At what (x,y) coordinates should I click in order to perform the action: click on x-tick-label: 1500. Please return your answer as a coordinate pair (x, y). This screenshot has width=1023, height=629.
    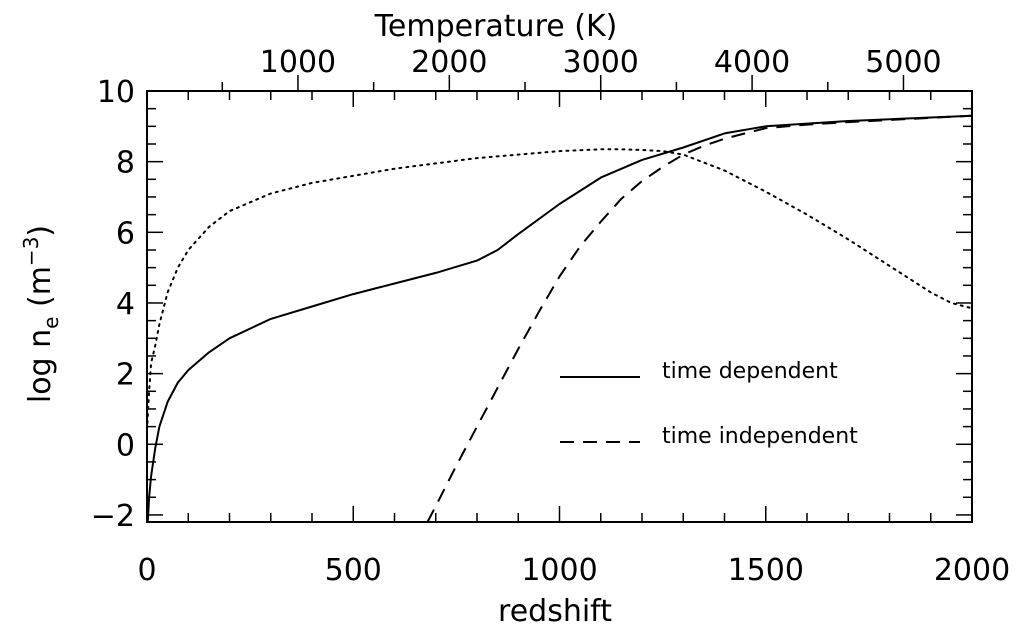
    Looking at the image, I should click on (766, 570).